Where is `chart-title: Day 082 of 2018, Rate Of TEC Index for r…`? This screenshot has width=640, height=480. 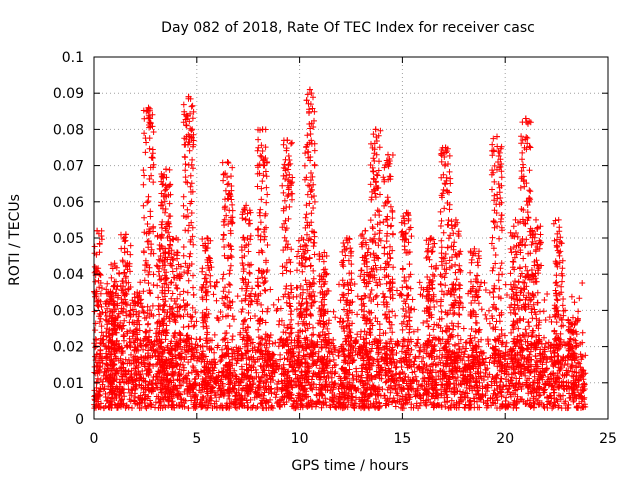
chart-title: Day 082 of 2018, Rate Of TEC Index for r… is located at coordinates (348, 28).